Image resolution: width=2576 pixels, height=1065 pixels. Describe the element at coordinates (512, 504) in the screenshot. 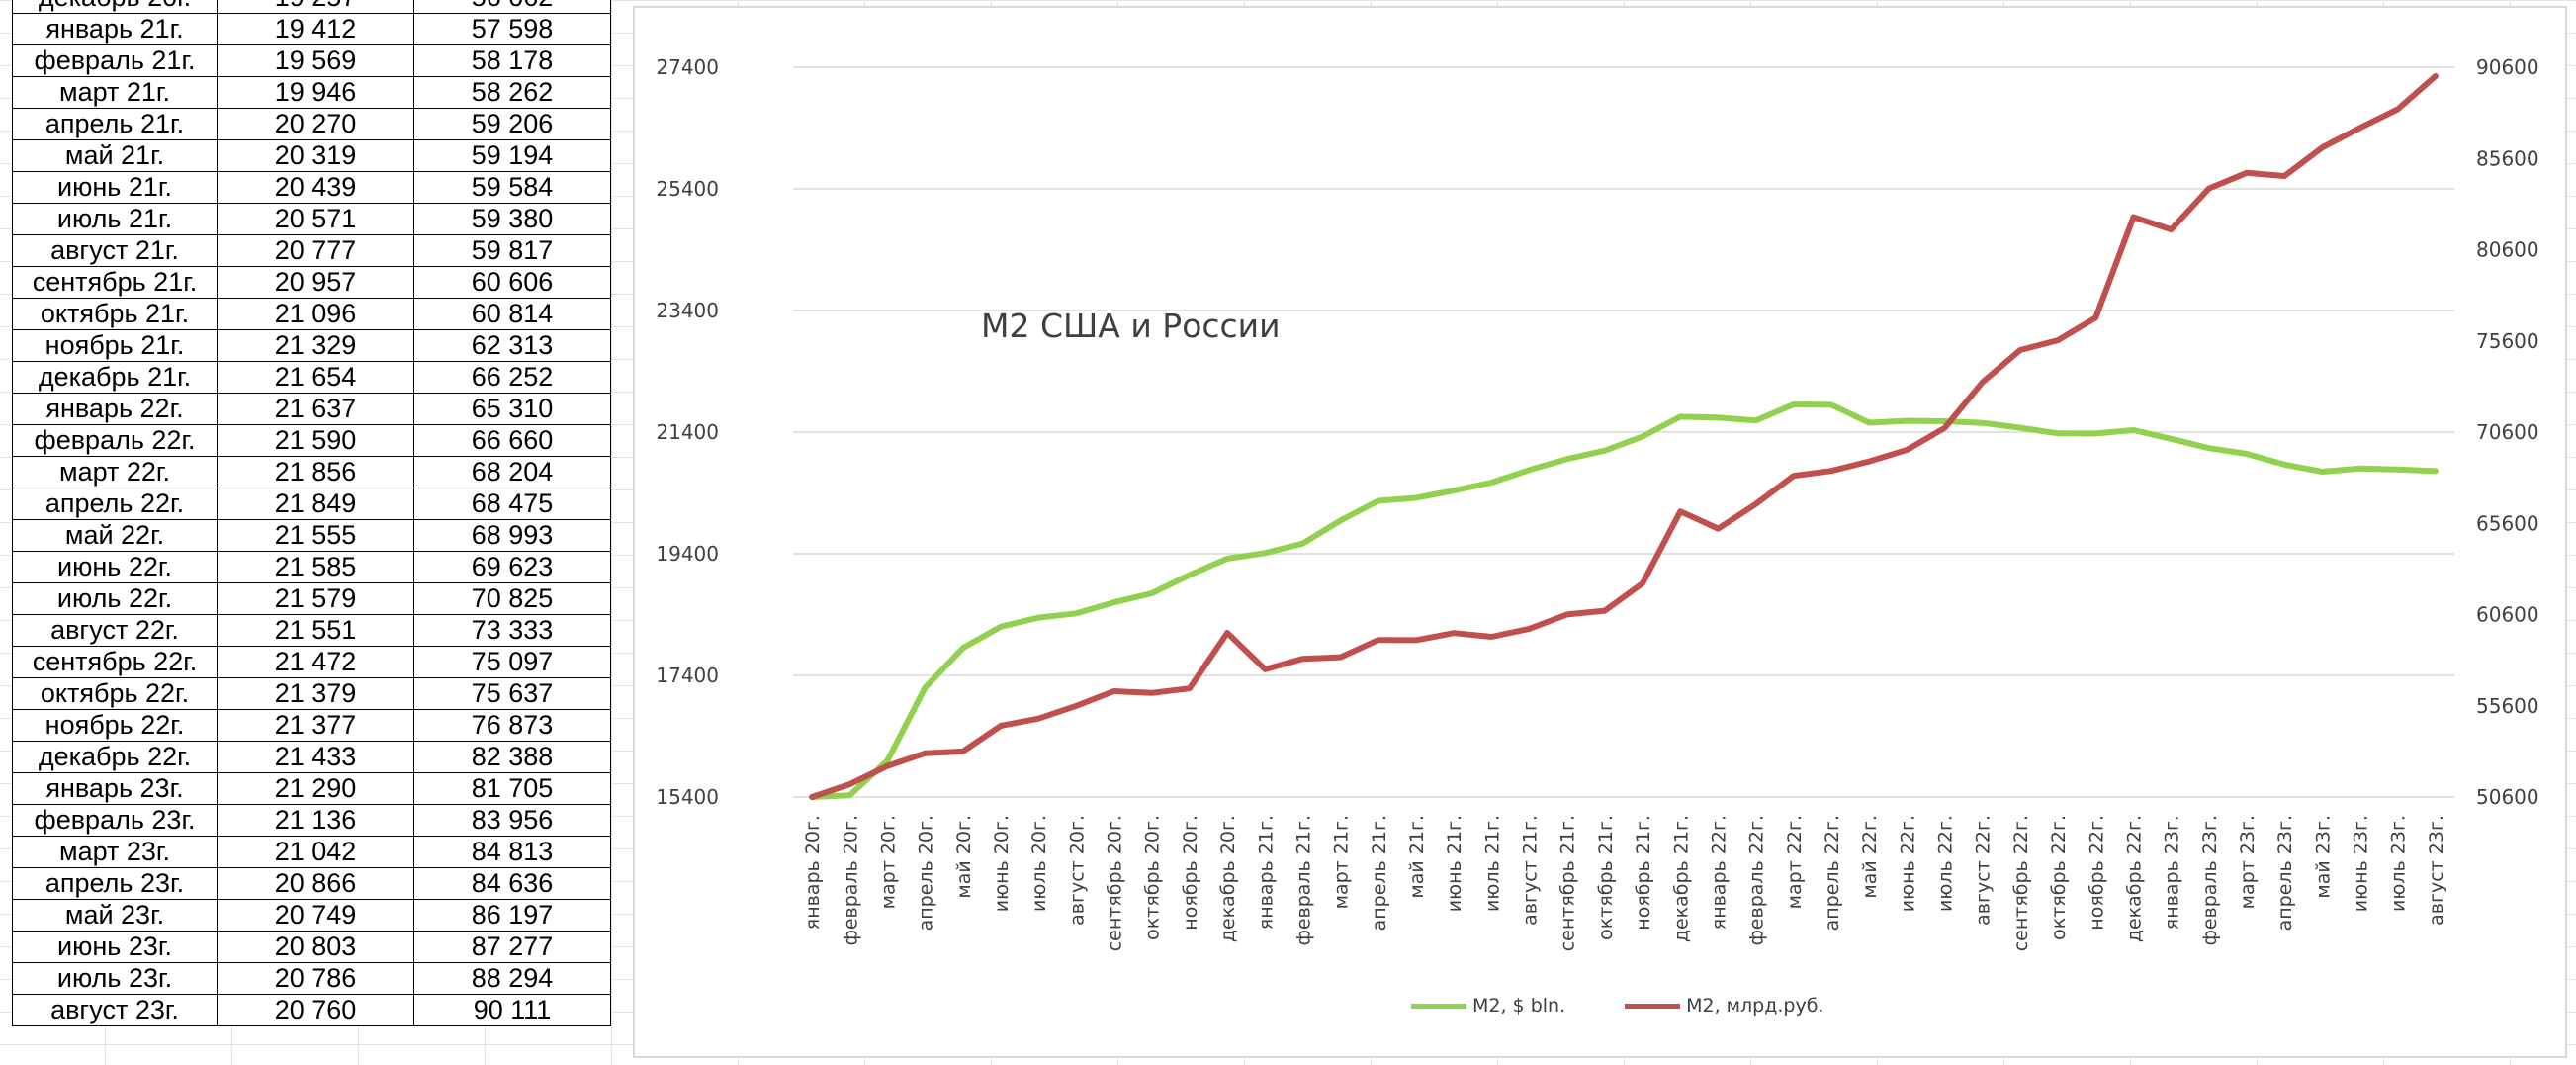

I see `table-cell: 68 475` at that location.